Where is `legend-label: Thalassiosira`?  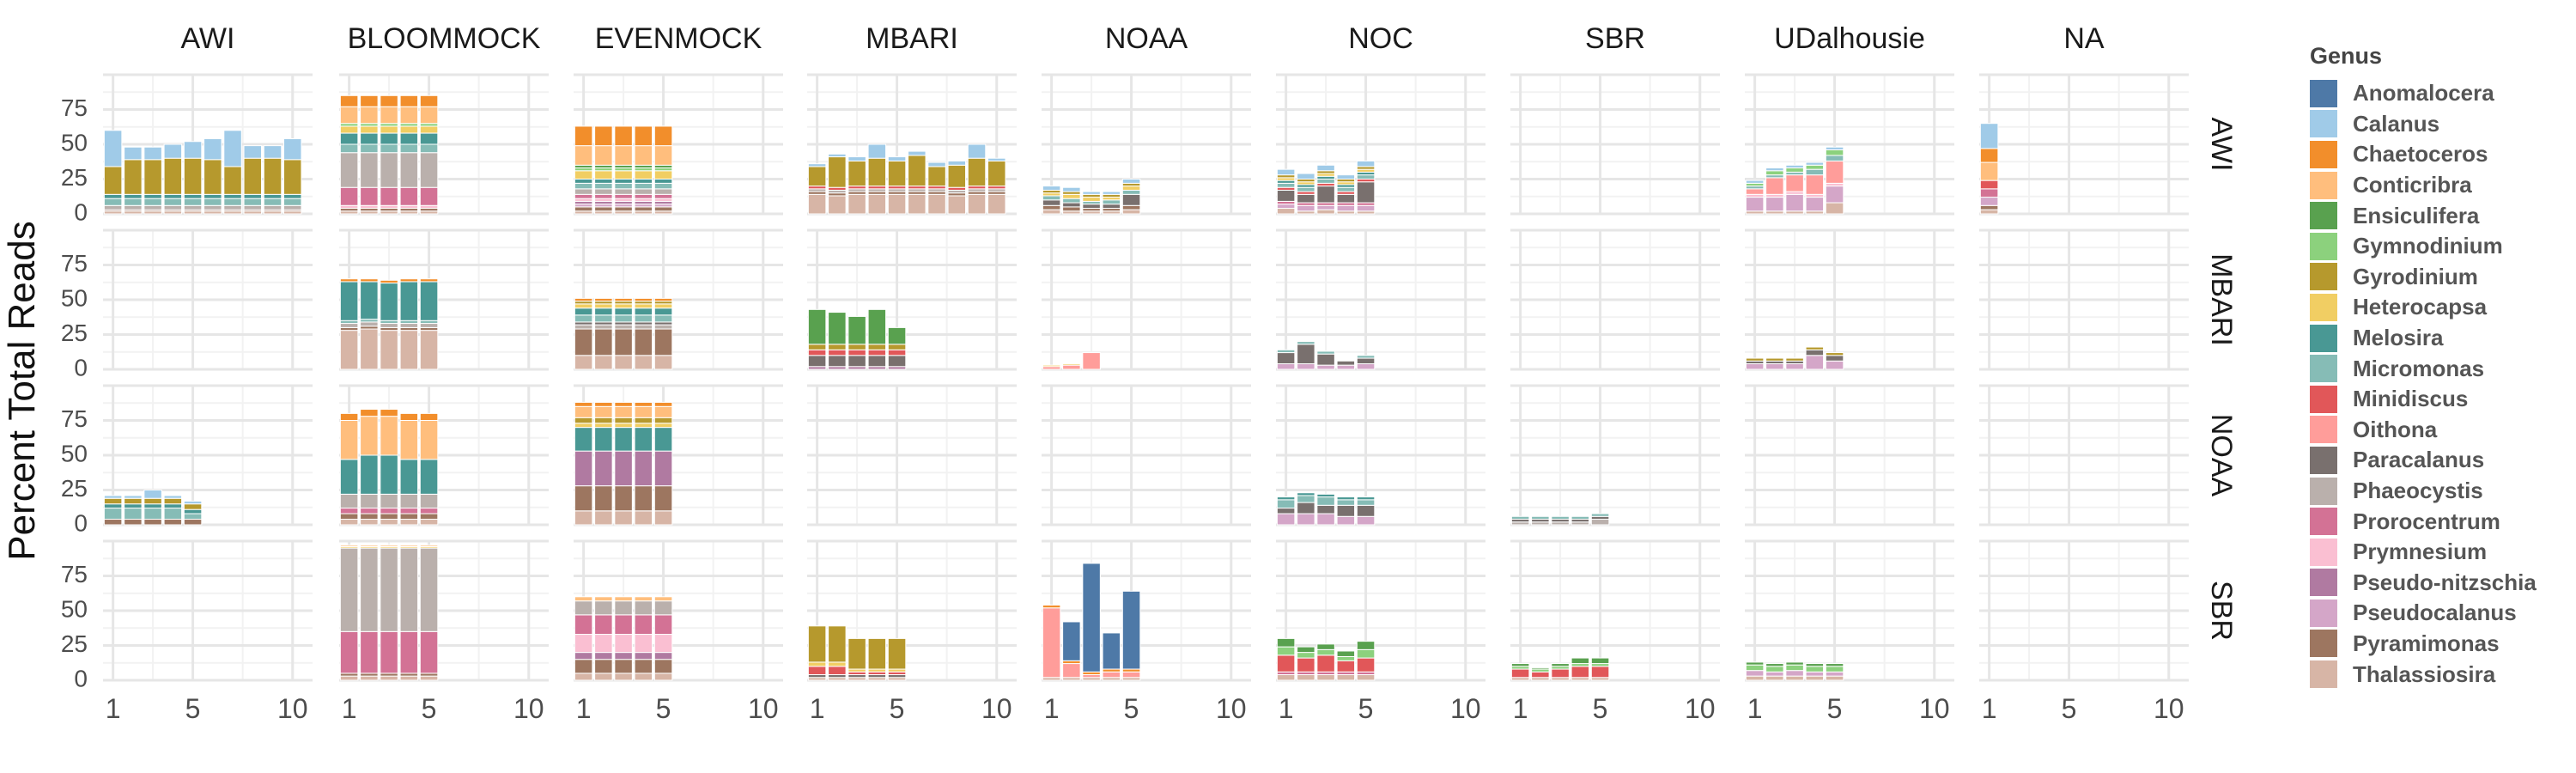
legend-label: Thalassiosira is located at coordinates (2424, 673).